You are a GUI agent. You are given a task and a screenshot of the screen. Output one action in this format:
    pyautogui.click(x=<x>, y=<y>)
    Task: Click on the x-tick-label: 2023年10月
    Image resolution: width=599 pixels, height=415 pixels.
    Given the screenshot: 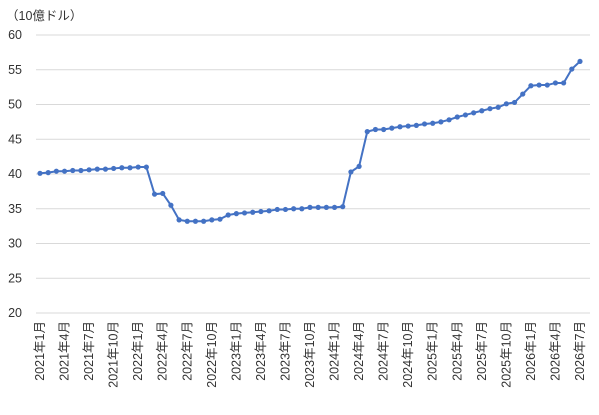 What is the action you would take?
    pyautogui.click(x=310, y=354)
    